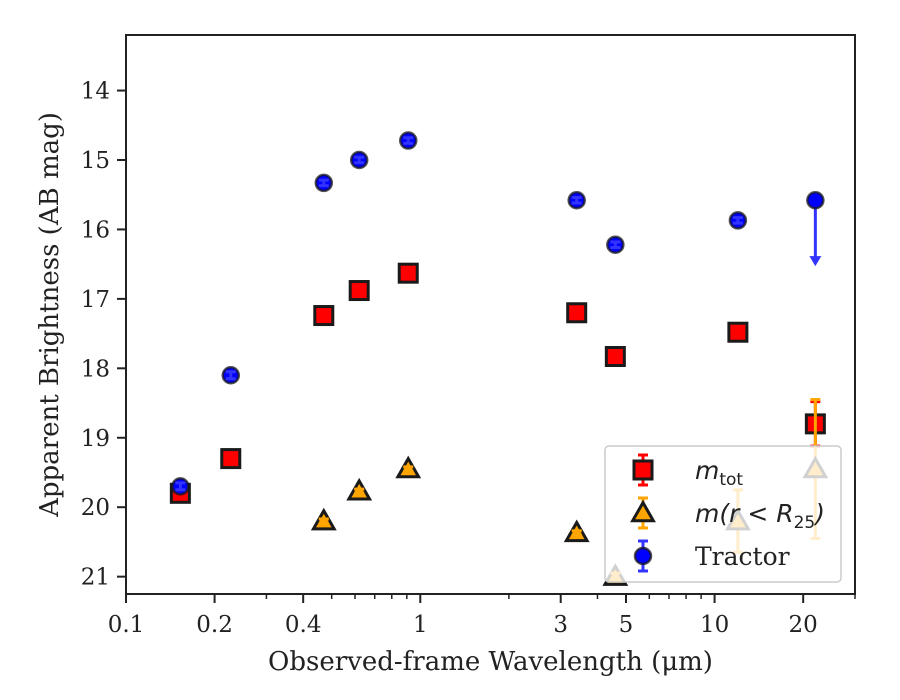 Image resolution: width=900 pixels, height=700 pixels. I want to click on legend-box, so click(723, 514).